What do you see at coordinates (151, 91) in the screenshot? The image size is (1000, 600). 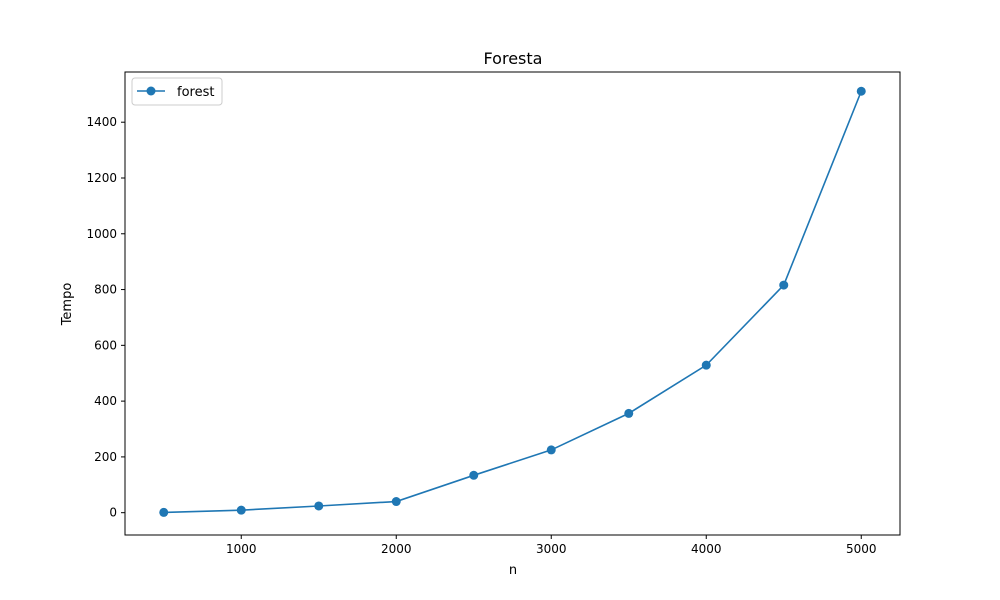 I see `legend-marker` at bounding box center [151, 91].